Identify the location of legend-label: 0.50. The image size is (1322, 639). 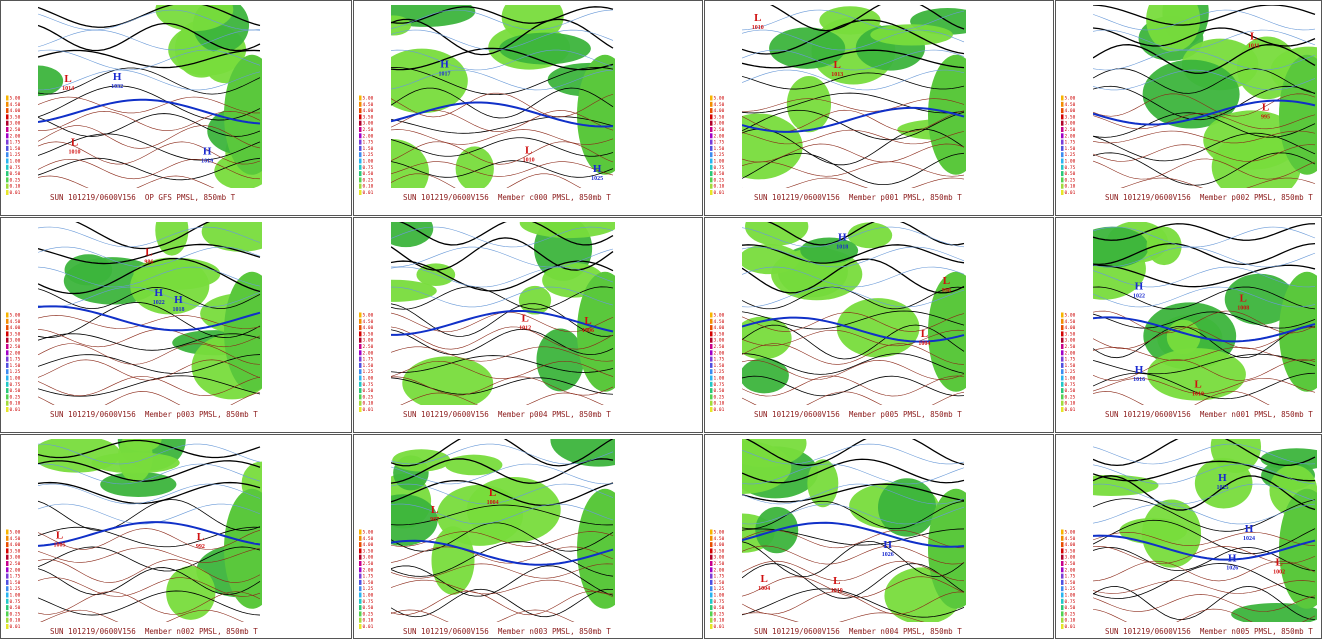
(1070, 391).